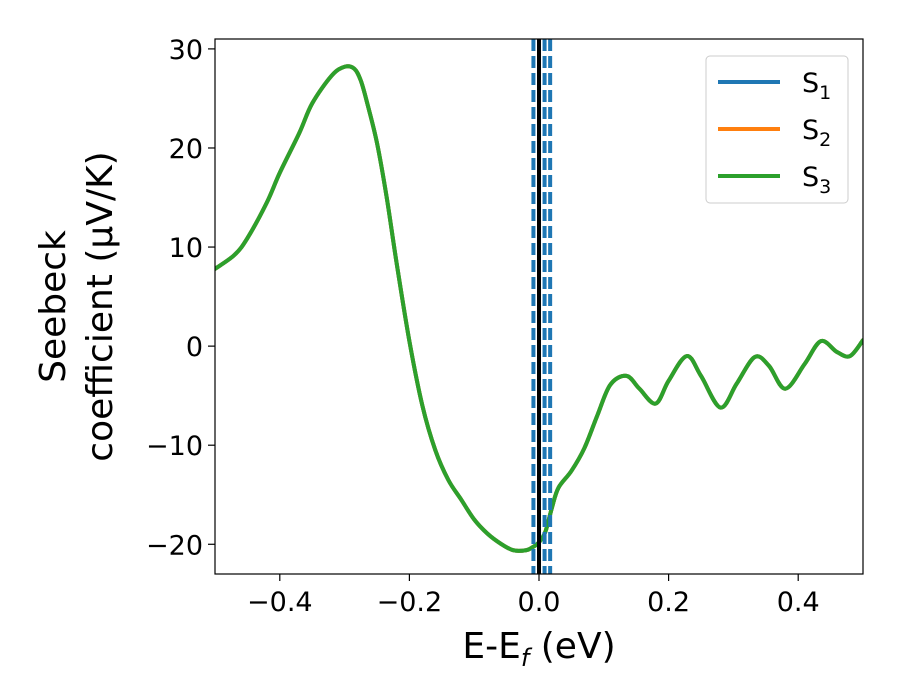 Image resolution: width=900 pixels, height=700 pixels. Describe the element at coordinates (542, 306) in the screenshot. I see `reference-lines` at that location.